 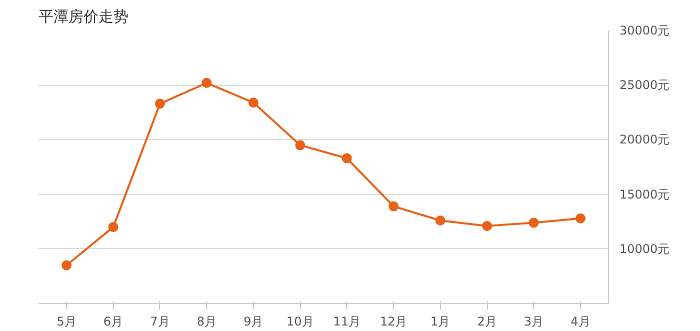 What do you see at coordinates (440, 321) in the screenshot?
I see `x-tick-label: 1月` at bounding box center [440, 321].